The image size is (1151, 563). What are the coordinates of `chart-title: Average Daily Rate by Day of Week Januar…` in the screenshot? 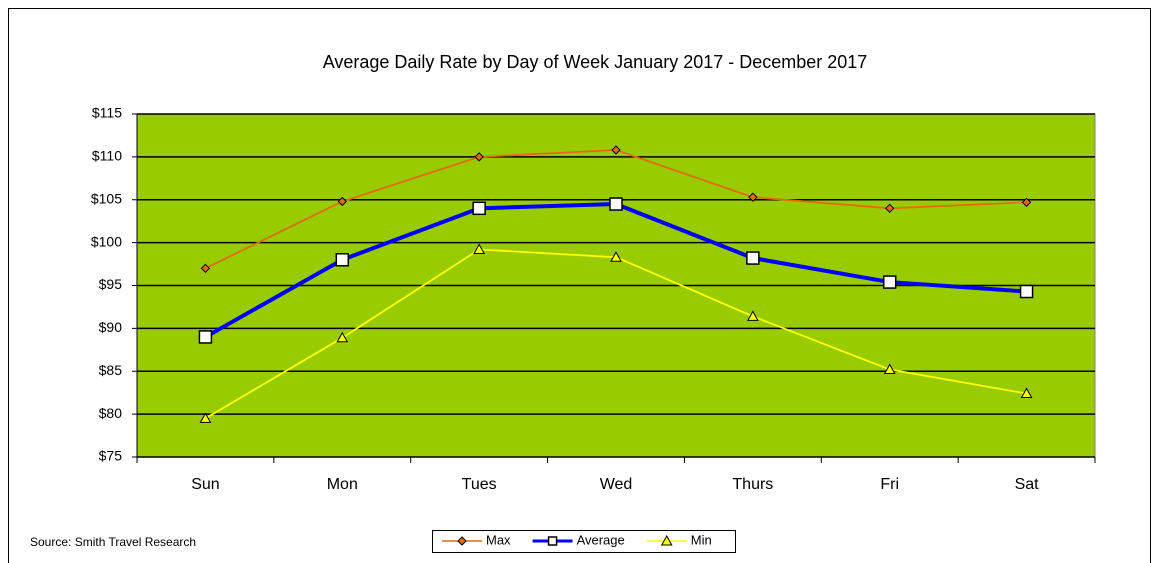 It's located at (595, 62).